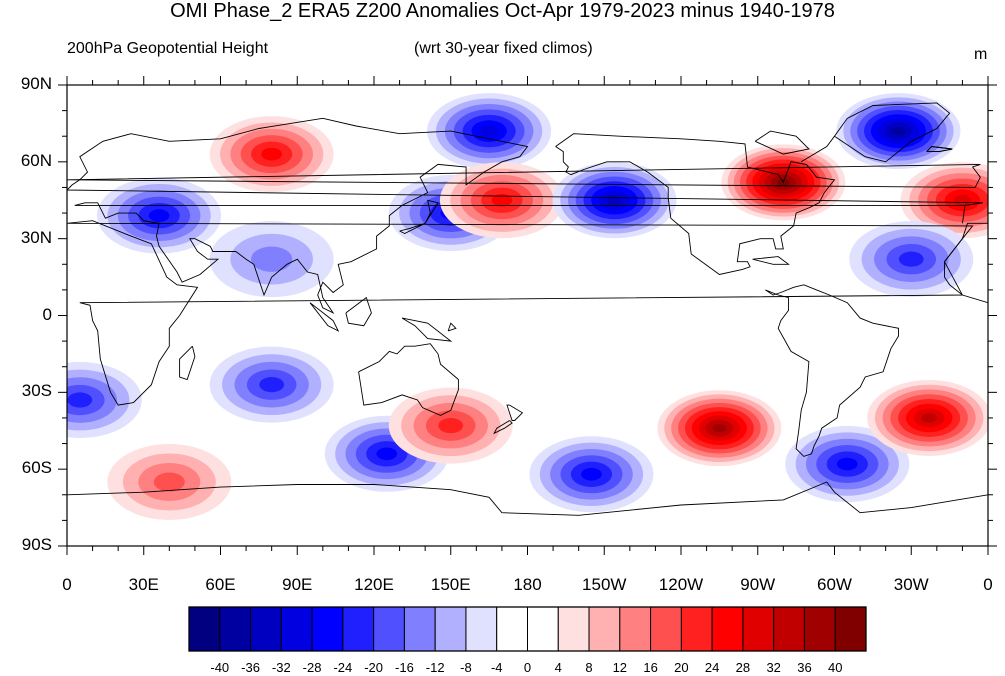  Describe the element at coordinates (743, 667) in the screenshot. I see `colorbar-label: 28` at that location.